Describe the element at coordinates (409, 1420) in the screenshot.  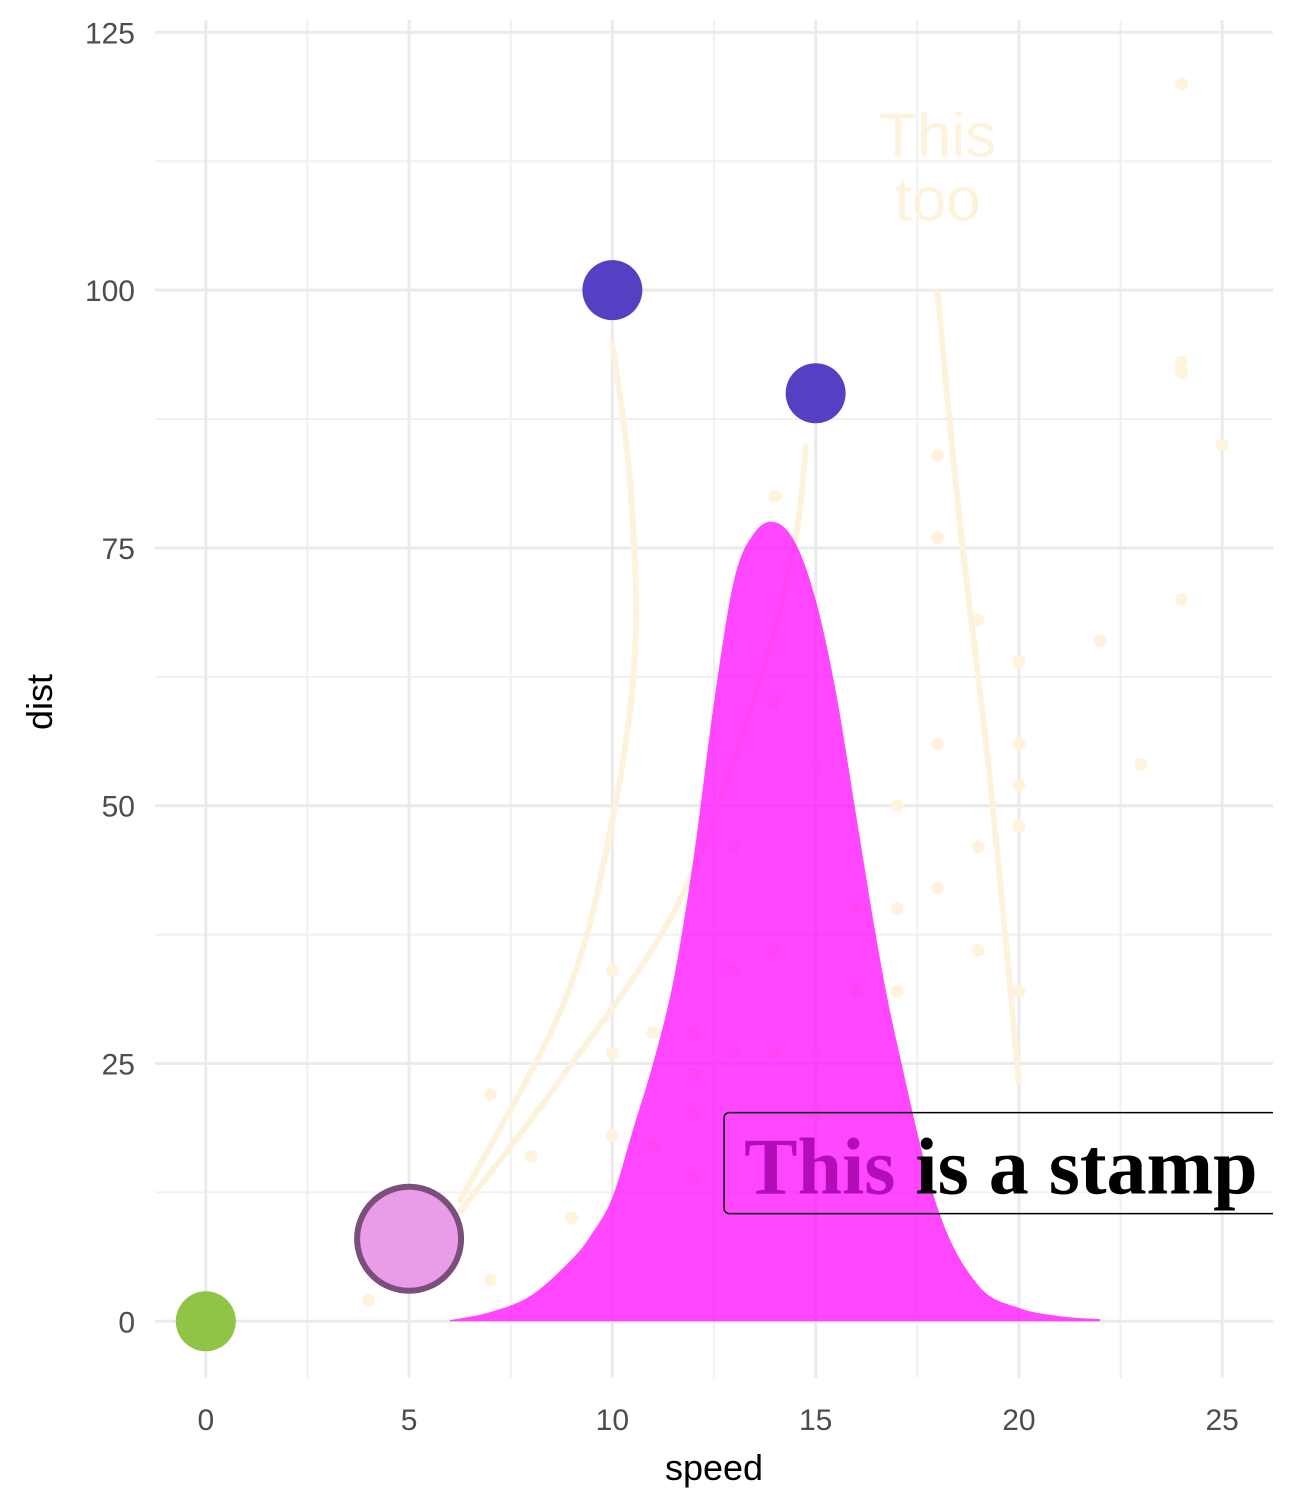
I see `x-tick-label: 5` at that location.